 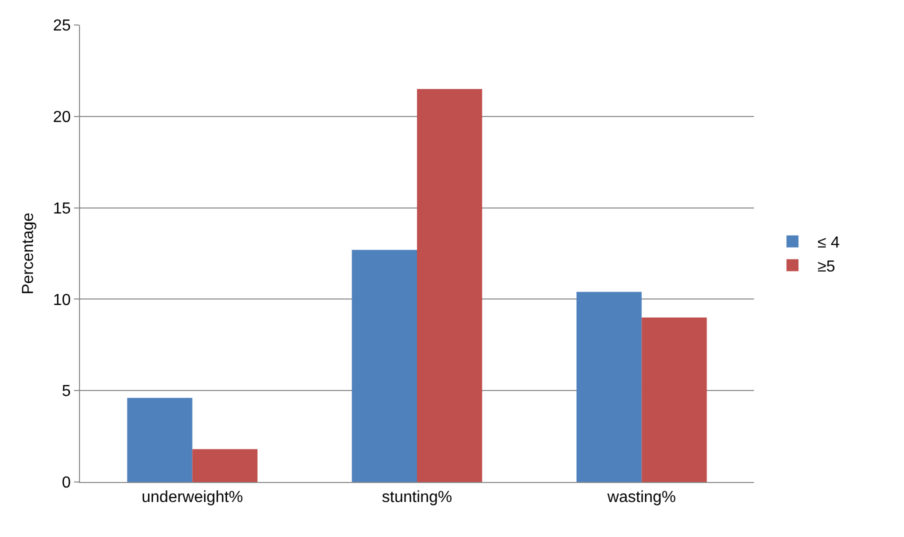 What do you see at coordinates (66, 483) in the screenshot?
I see `y-tick-label: 0` at bounding box center [66, 483].